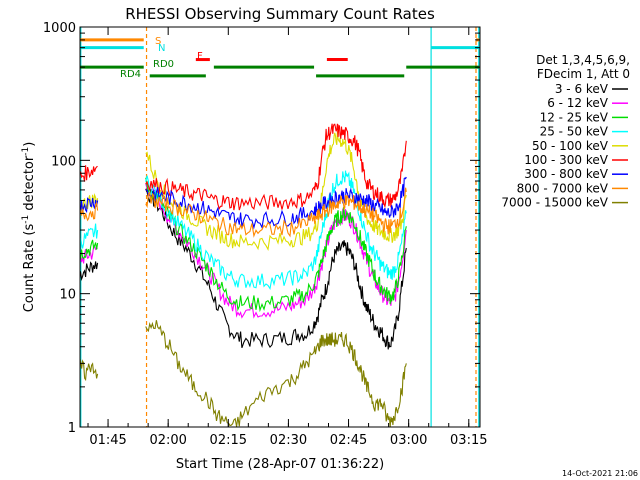 The image size is (640, 480). Describe the element at coordinates (566, 174) in the screenshot. I see `legend-label-6: 300 - 800 keV` at that location.